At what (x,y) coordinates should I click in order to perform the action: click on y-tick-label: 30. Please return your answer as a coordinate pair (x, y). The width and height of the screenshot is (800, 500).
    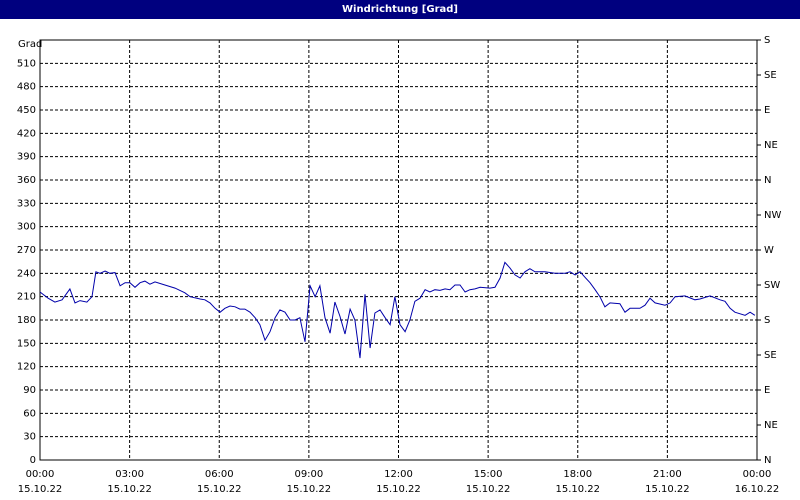
    Looking at the image, I should click on (29, 437).